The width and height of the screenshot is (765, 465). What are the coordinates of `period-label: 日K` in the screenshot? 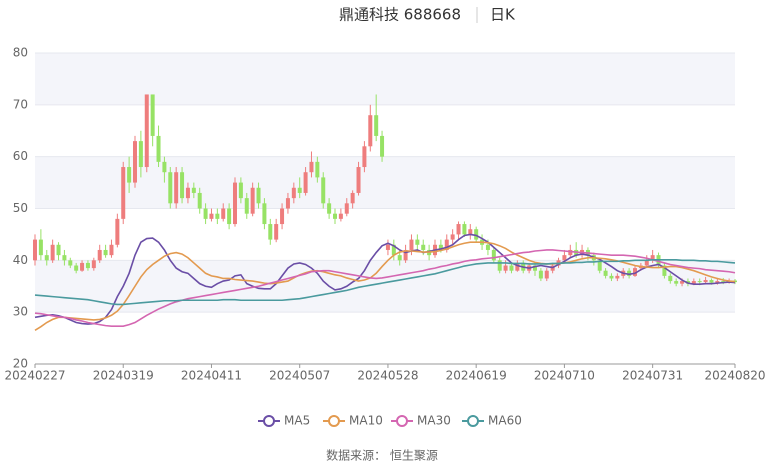 It's located at (503, 15).